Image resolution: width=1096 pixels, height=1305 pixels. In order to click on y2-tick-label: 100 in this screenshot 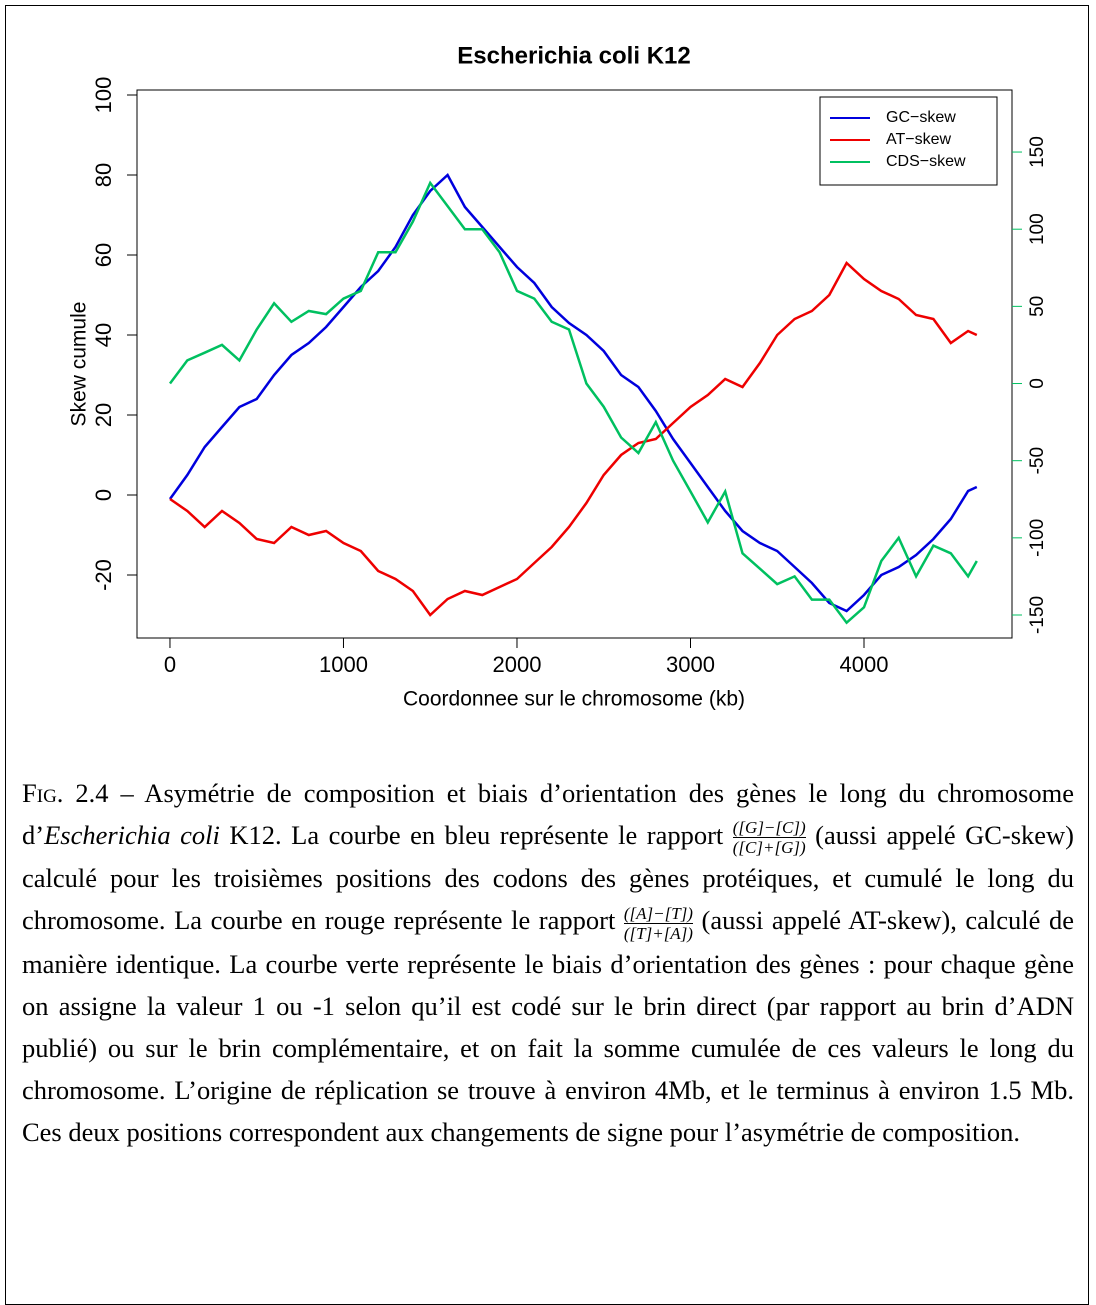, I will do `click(1037, 229)`.